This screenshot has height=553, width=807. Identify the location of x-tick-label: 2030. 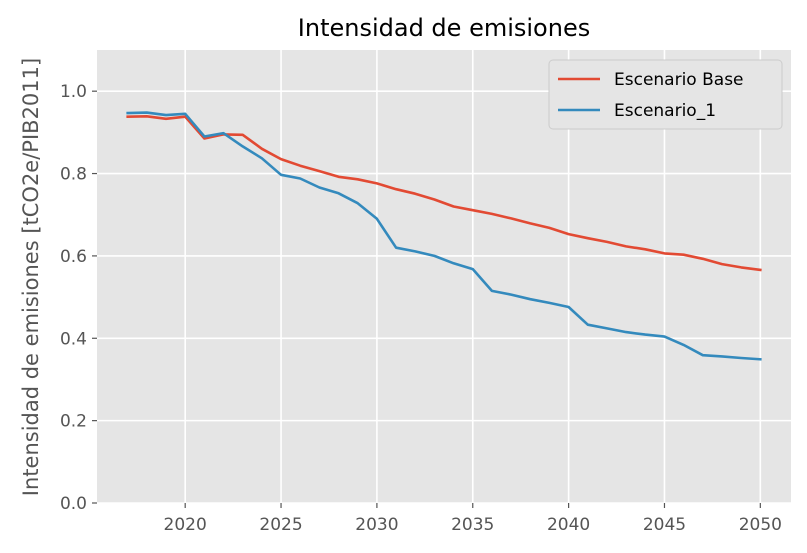
(376, 525).